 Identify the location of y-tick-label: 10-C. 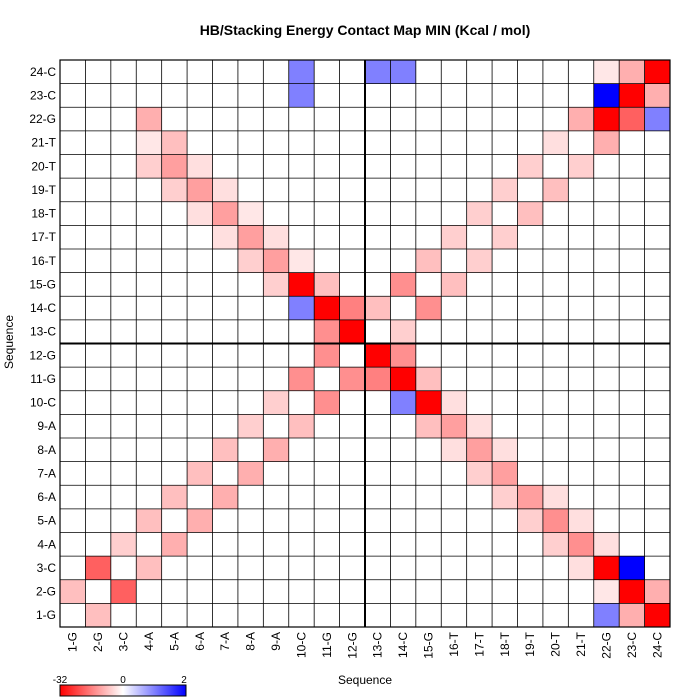
(43, 403).